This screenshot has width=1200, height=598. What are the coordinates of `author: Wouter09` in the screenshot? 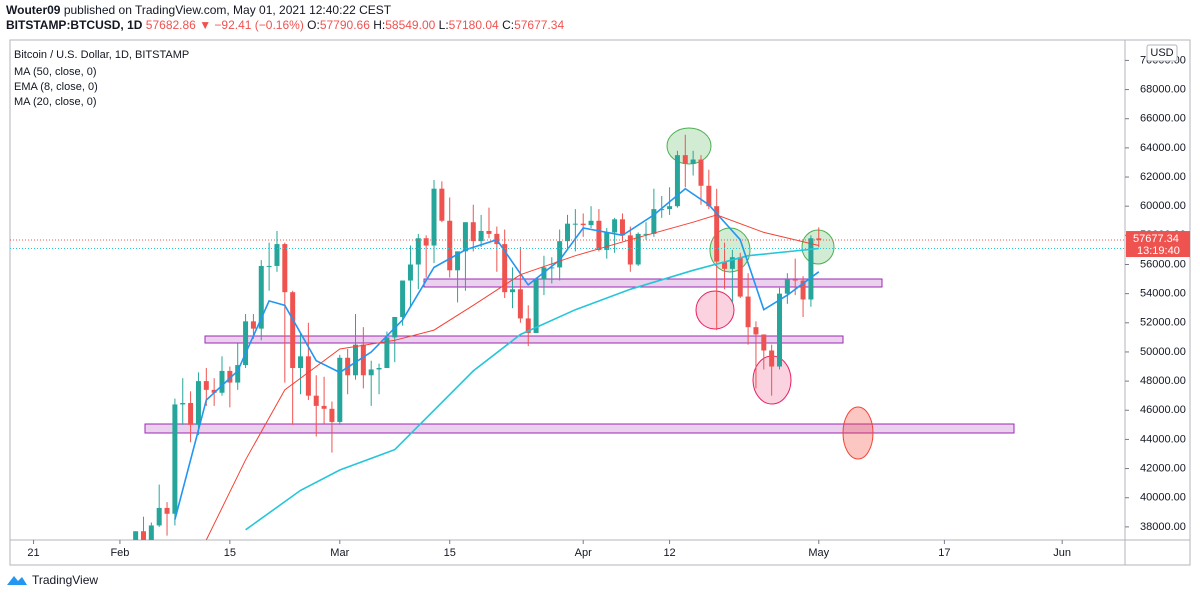 It's located at (33, 10).